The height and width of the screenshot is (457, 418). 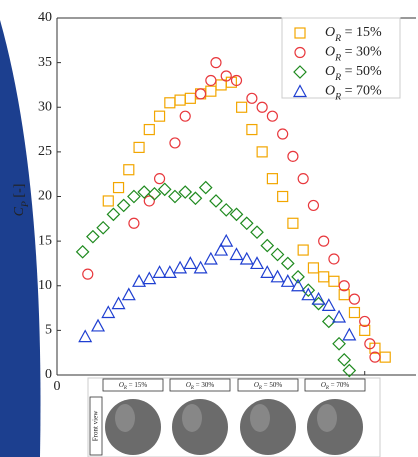 I want to click on y-tick-label: 0, so click(x=48, y=374).